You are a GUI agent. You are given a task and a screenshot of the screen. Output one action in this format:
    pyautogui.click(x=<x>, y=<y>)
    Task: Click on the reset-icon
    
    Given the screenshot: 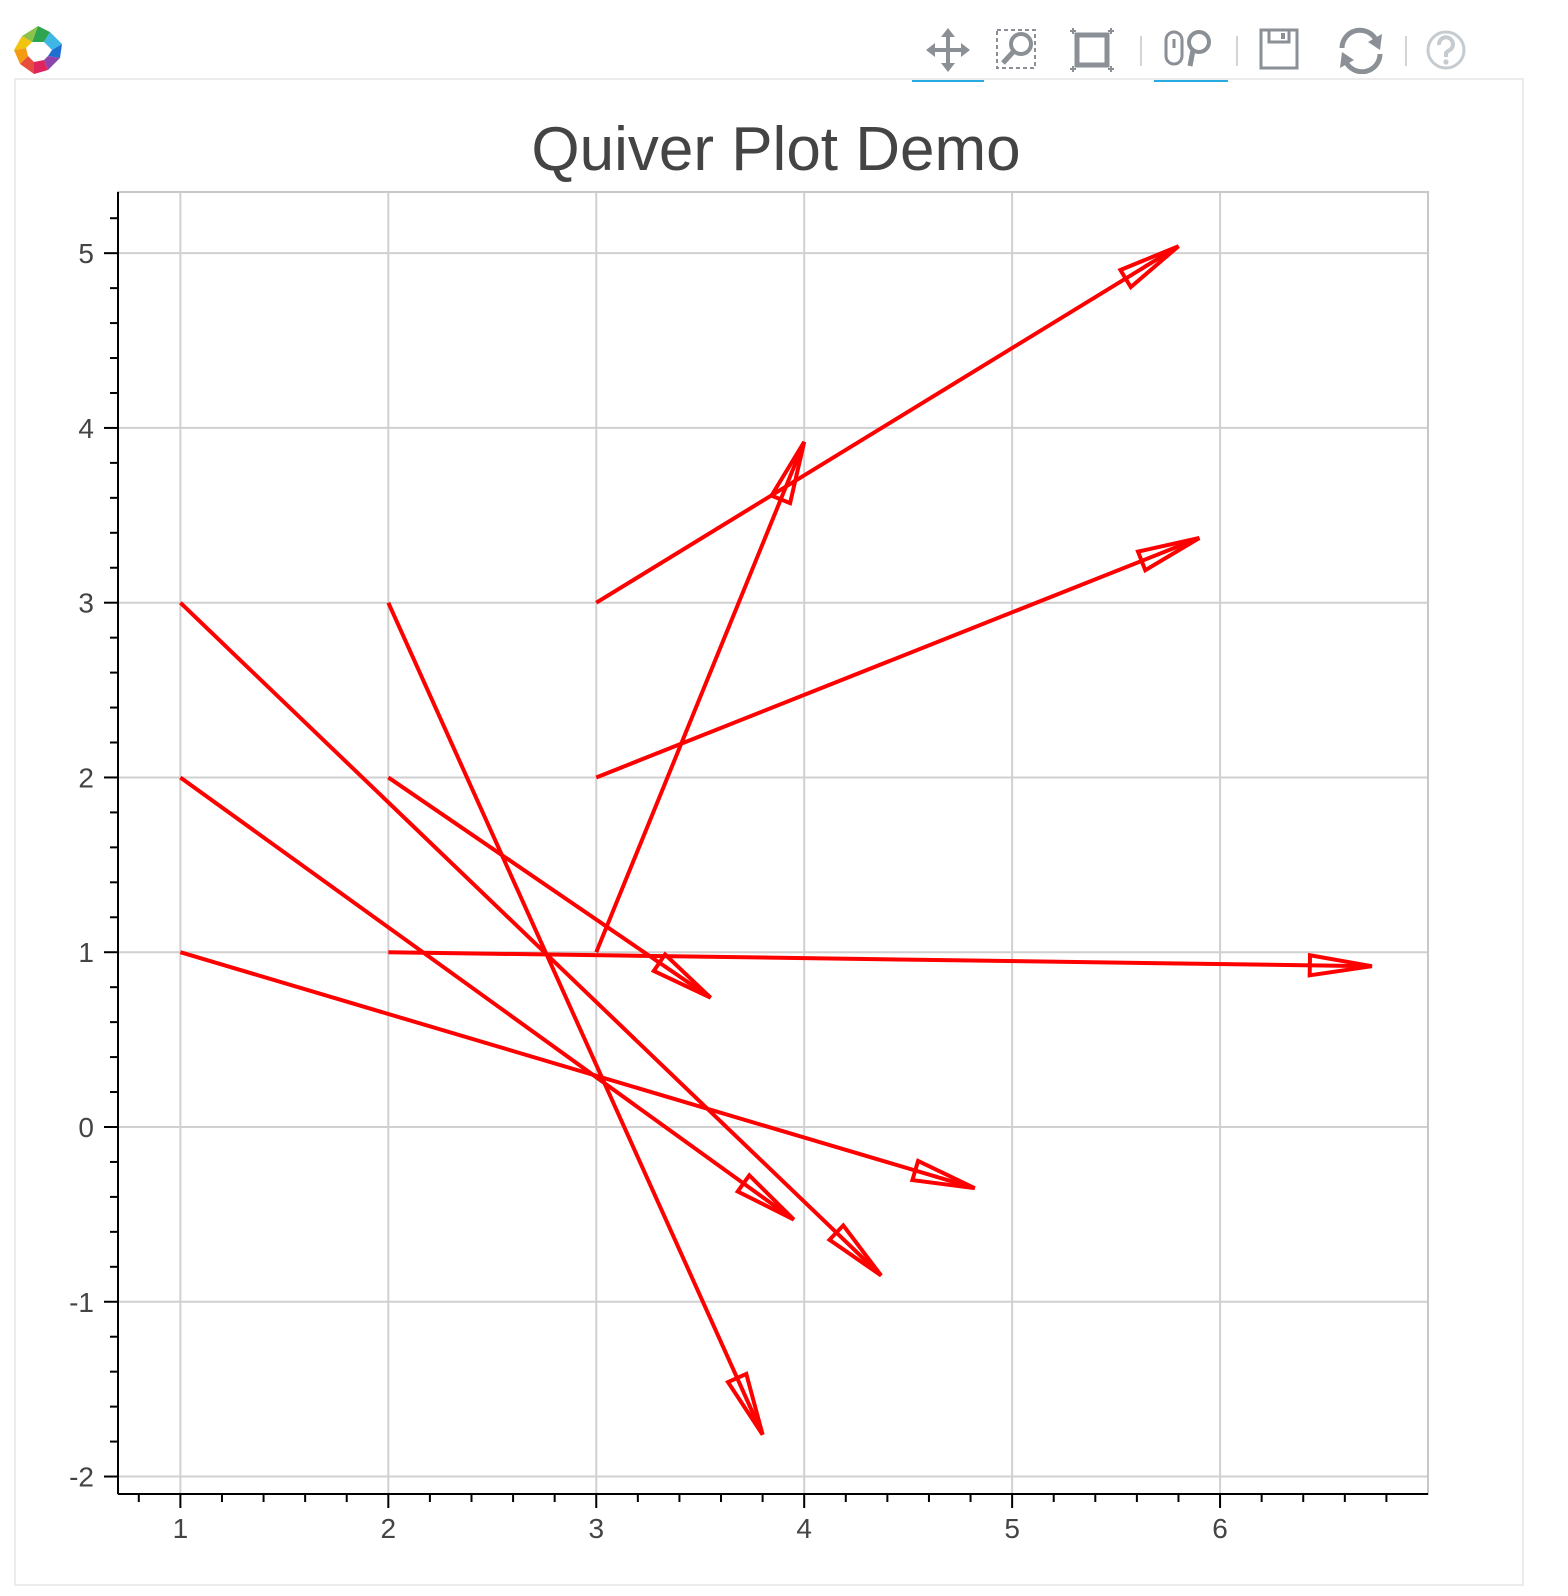 What is the action you would take?
    pyautogui.click(x=1361, y=50)
    